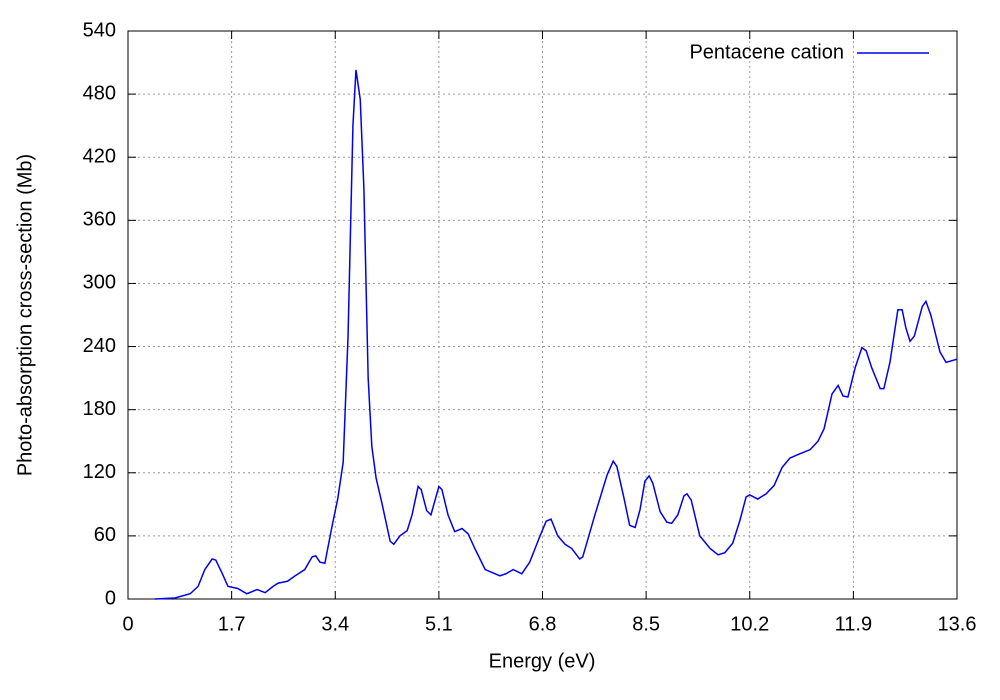 The width and height of the screenshot is (1000, 700). What do you see at coordinates (127, 624) in the screenshot?
I see `x-tick-label: 0` at bounding box center [127, 624].